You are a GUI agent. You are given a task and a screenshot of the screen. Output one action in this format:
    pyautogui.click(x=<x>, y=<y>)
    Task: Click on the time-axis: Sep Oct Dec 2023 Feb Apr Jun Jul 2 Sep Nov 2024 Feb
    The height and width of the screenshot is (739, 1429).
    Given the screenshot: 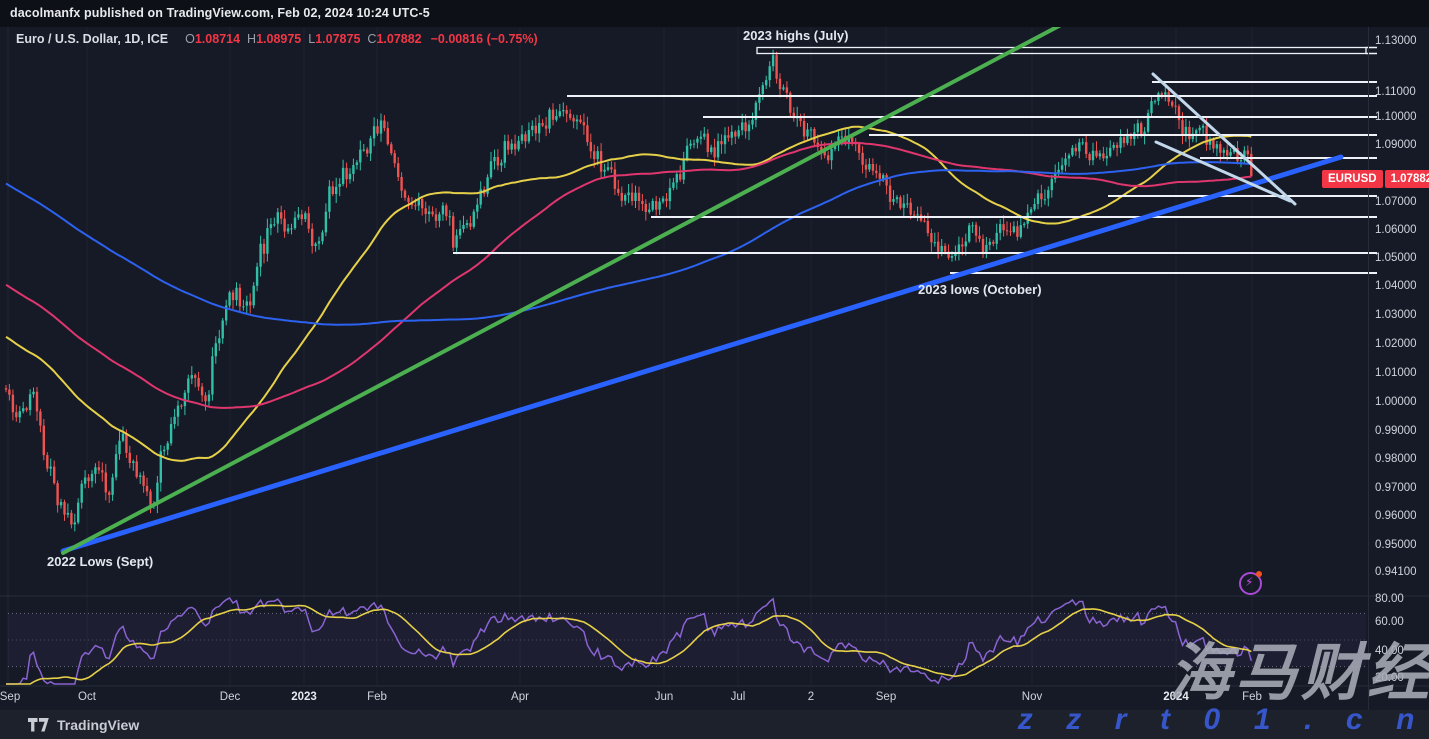 What is the action you would take?
    pyautogui.click(x=684, y=698)
    